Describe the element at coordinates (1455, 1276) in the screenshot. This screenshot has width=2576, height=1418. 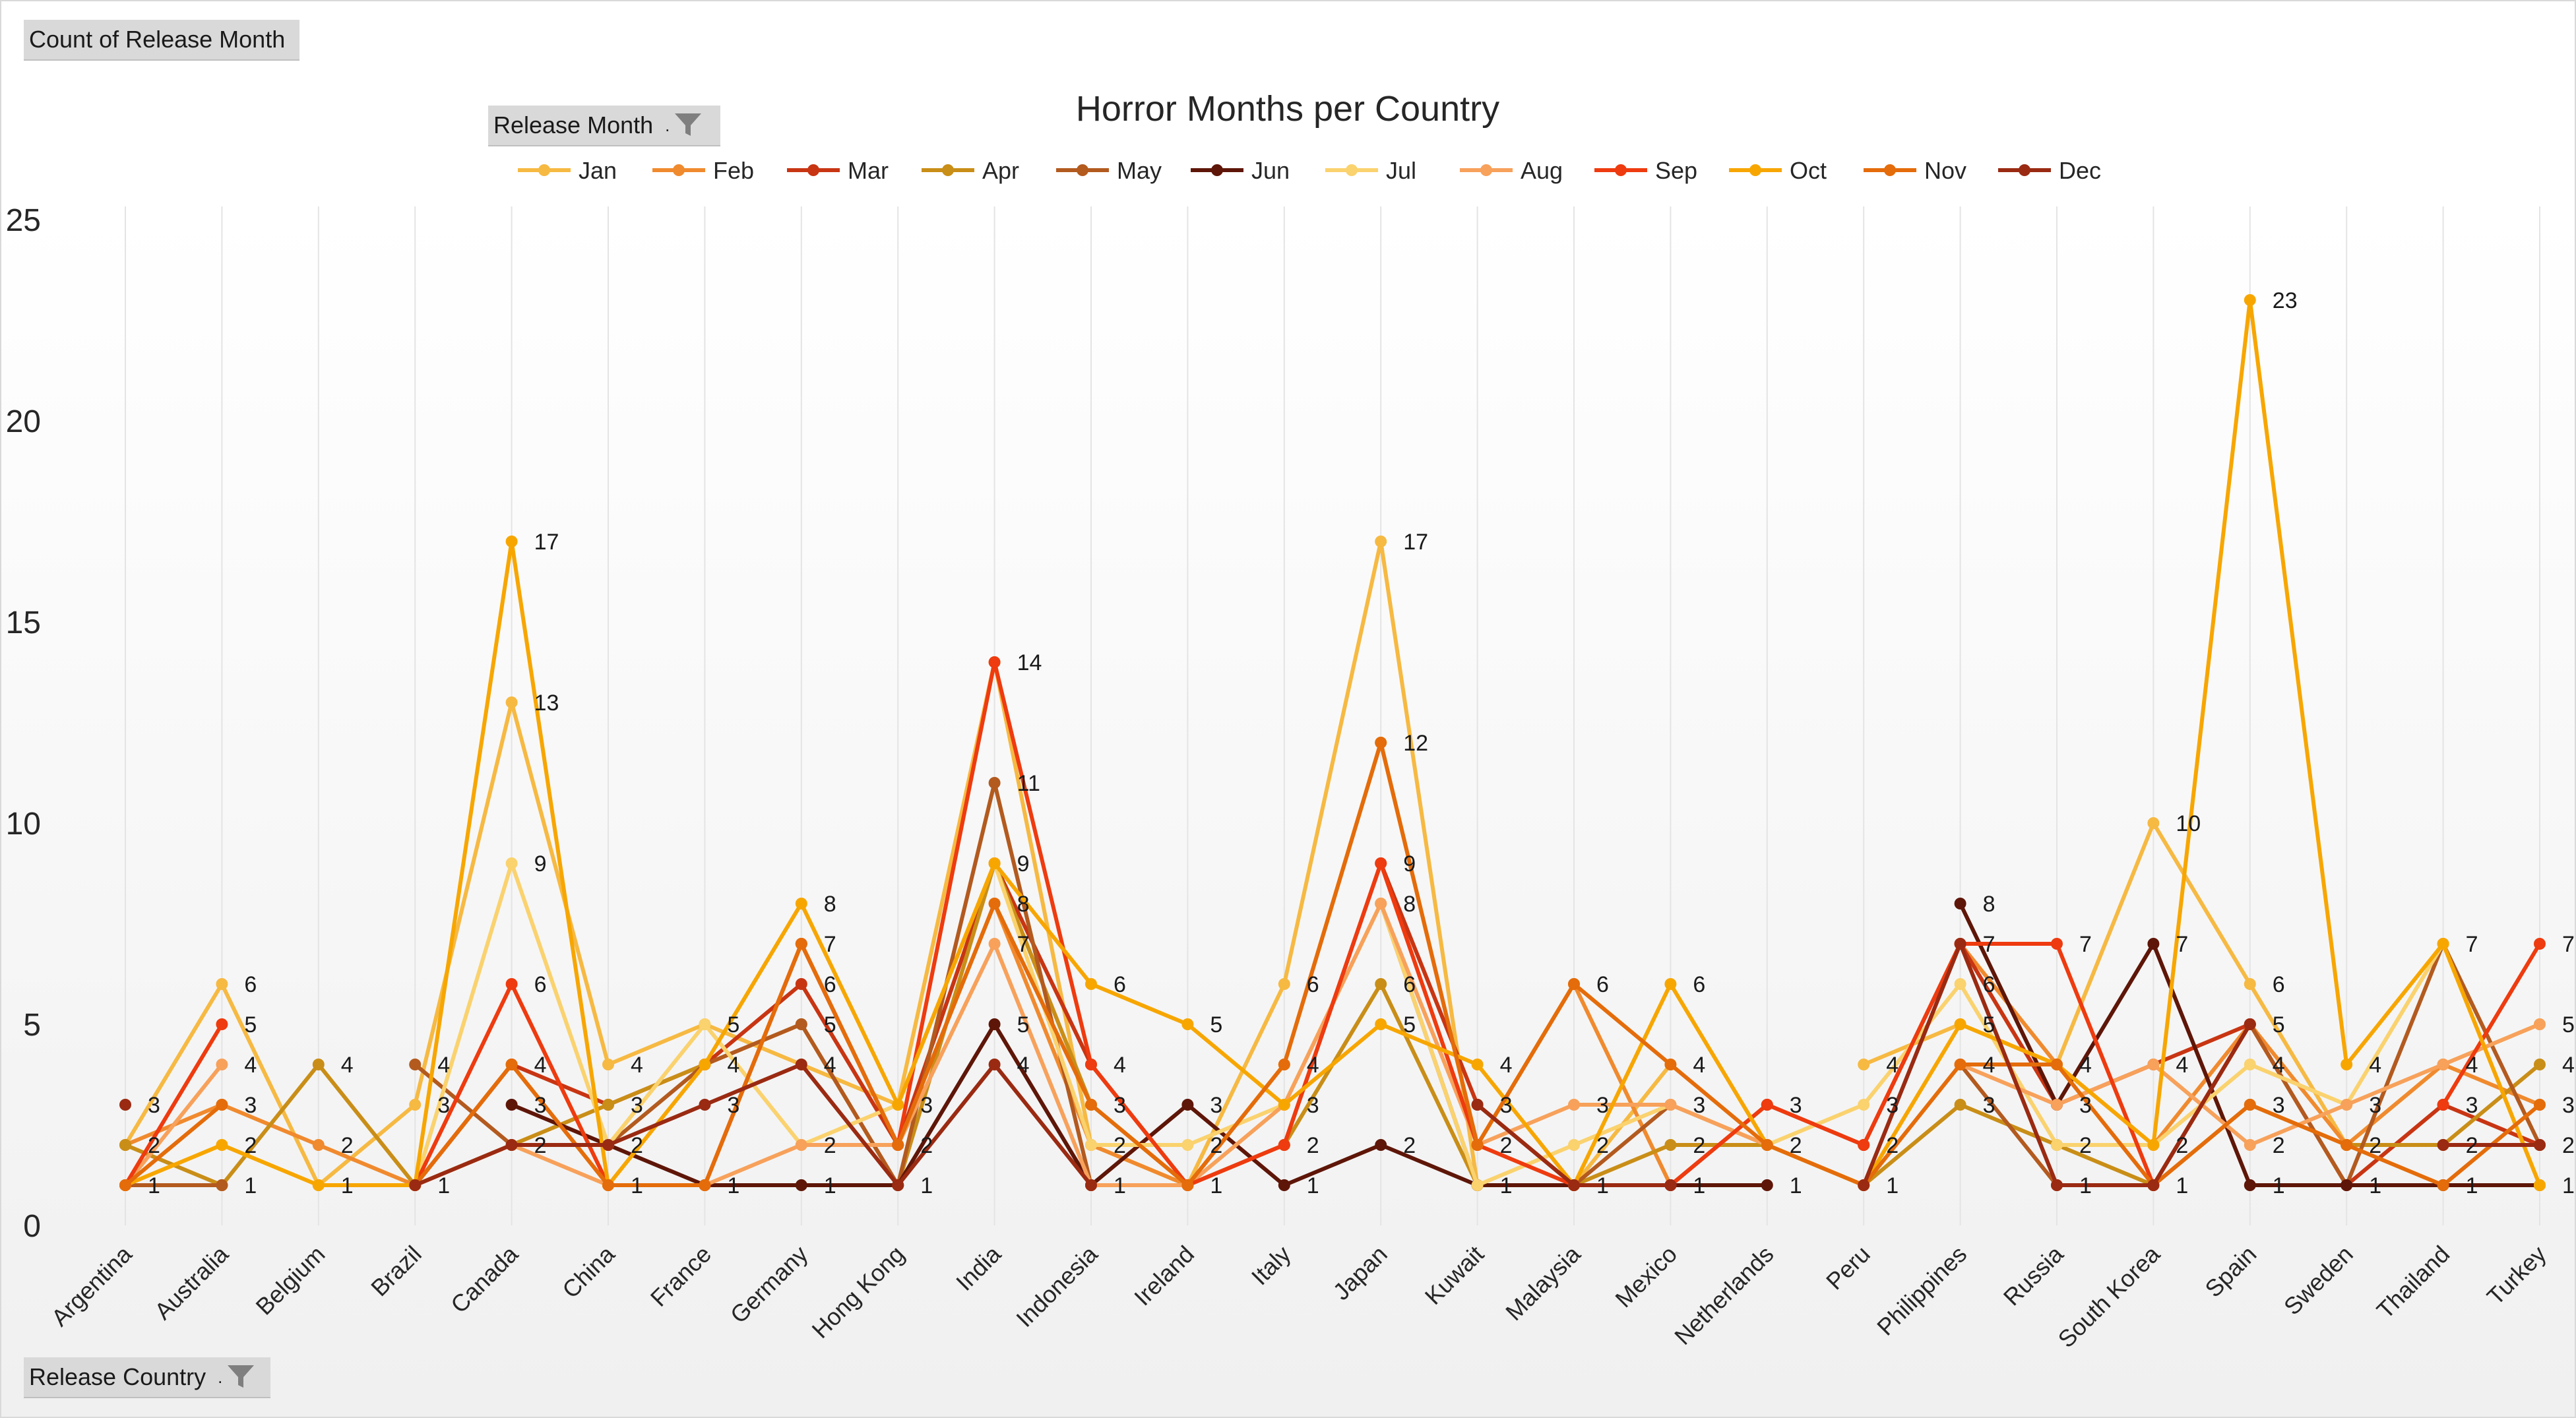
I see `x-tick-label-kuwait: Kuwait` at that location.